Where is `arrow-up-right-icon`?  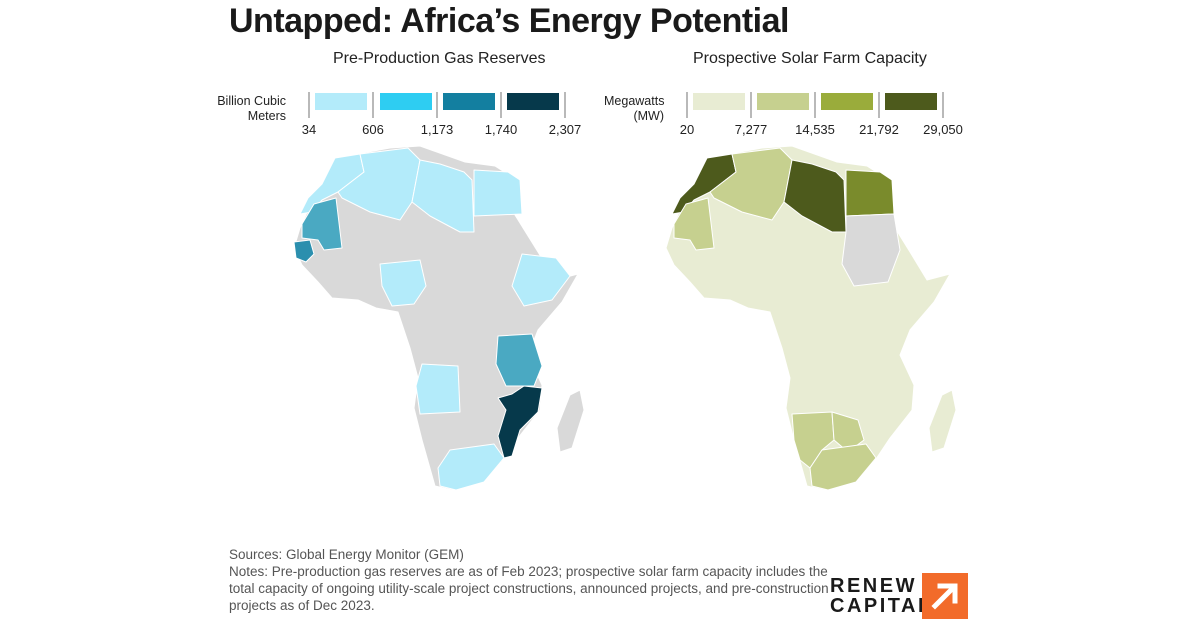
arrow-up-right-icon is located at coordinates (945, 596).